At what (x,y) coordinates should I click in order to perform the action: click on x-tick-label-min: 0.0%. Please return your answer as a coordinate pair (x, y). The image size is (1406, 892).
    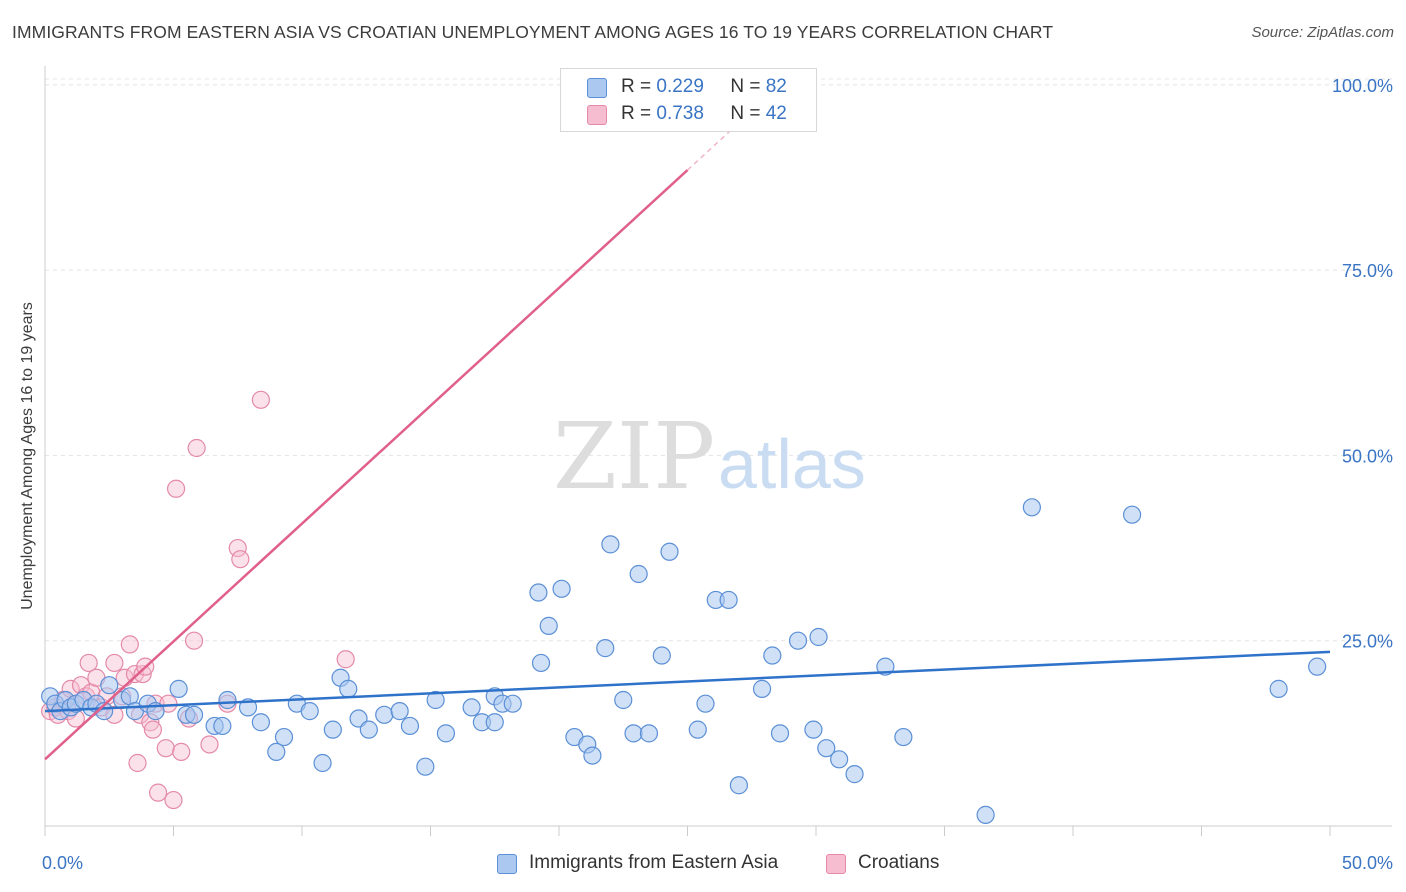
    Looking at the image, I should click on (62, 863).